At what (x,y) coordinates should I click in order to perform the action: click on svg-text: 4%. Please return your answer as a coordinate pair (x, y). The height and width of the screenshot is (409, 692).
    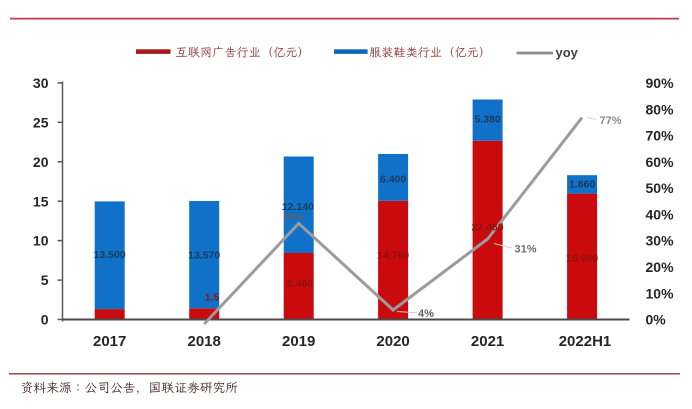
    Looking at the image, I should click on (426, 314).